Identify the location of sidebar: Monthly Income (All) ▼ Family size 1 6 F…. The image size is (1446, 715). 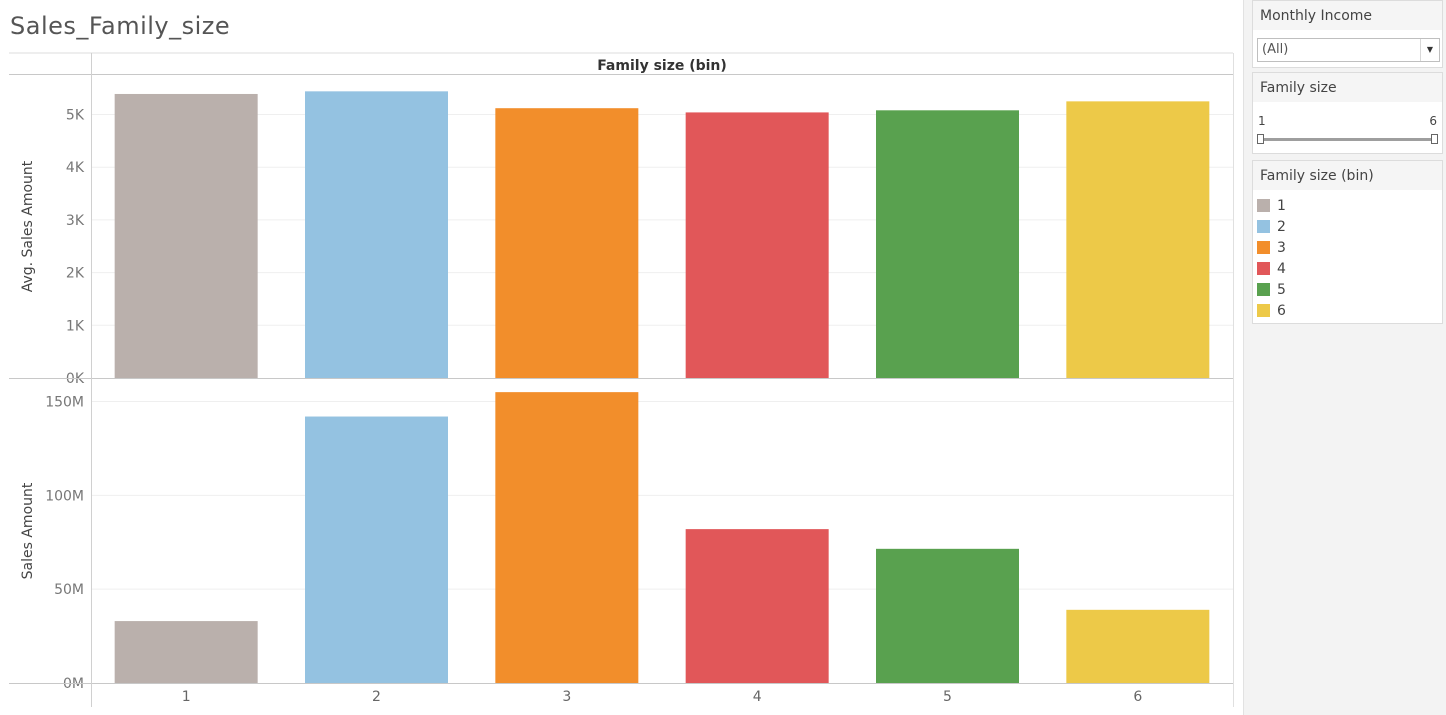
(1344, 357).